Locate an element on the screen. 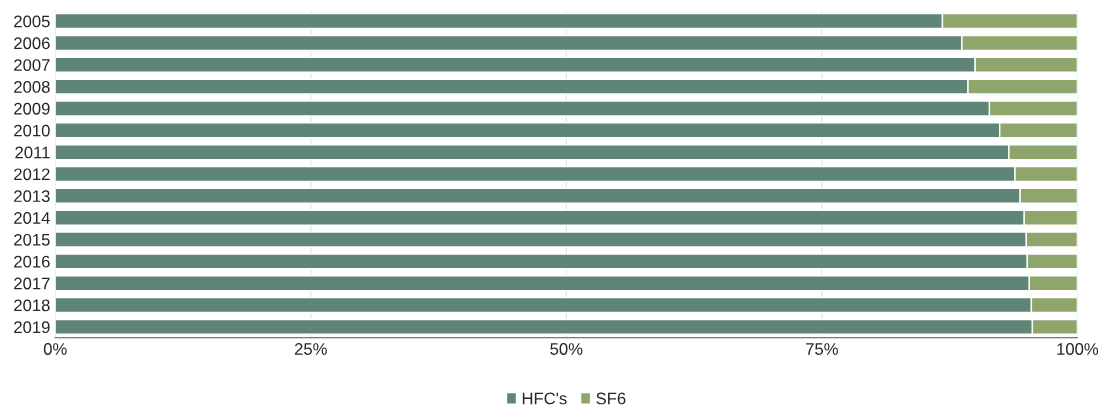  y-tick-label: 2013 is located at coordinates (32, 196).